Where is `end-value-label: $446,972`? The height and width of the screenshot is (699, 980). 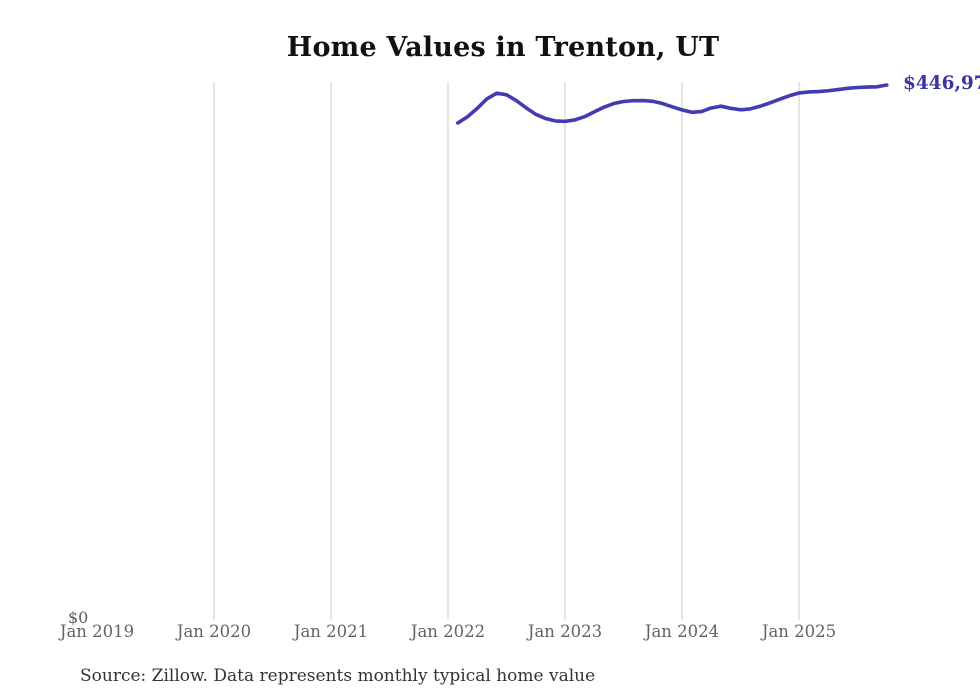 end-value-label: $446,972 is located at coordinates (941, 83).